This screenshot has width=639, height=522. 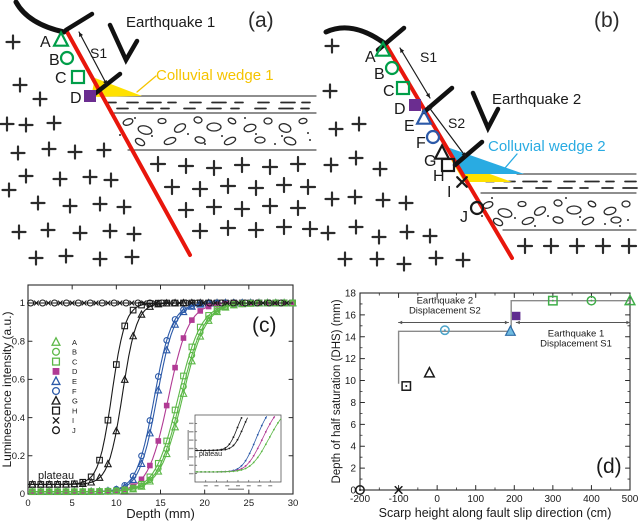 I want to click on sample-letter-C: C, so click(x=61, y=78).